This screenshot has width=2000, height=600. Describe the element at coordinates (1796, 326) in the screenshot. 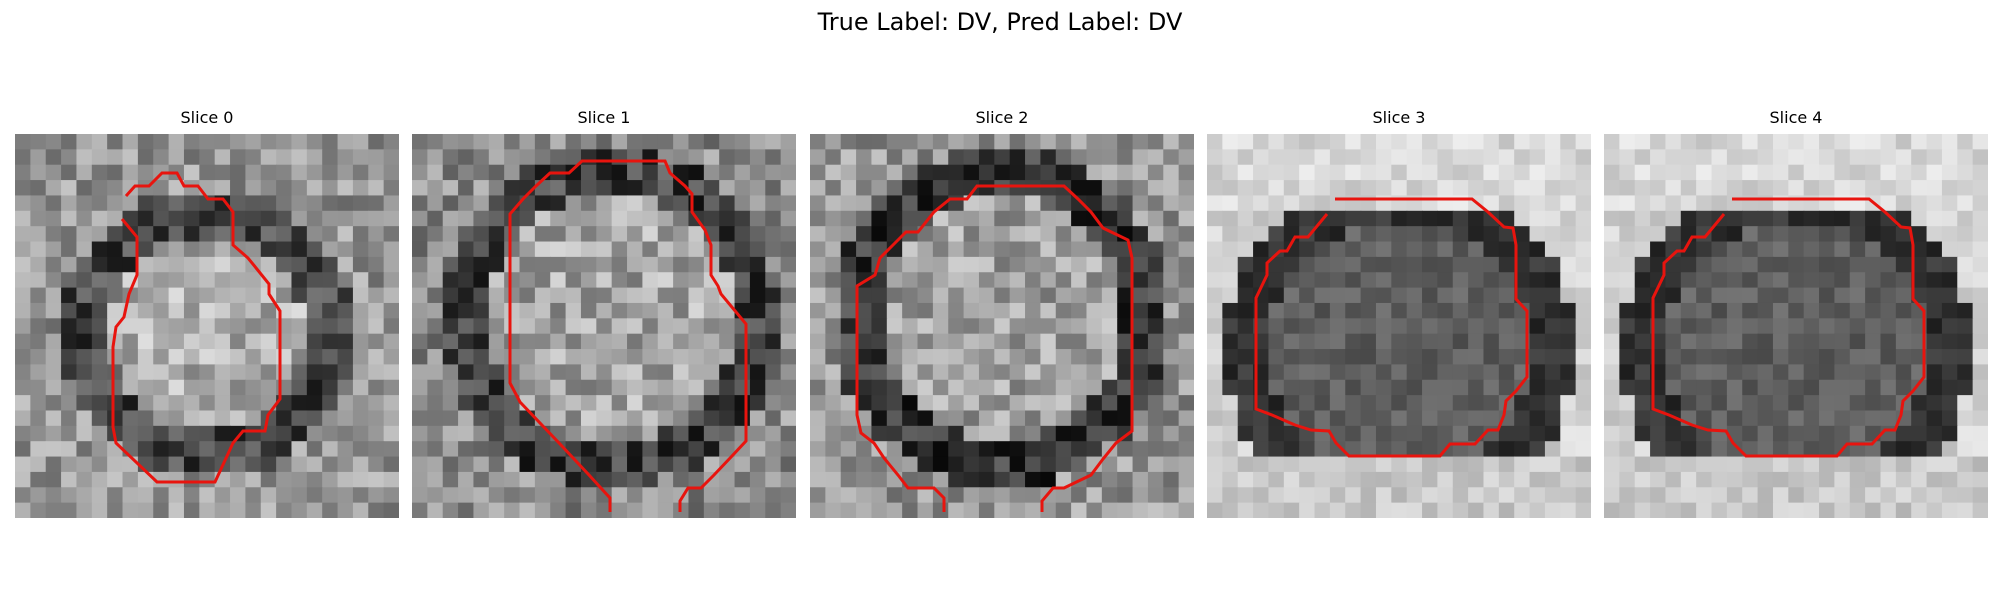

I see `slice-image` at that location.